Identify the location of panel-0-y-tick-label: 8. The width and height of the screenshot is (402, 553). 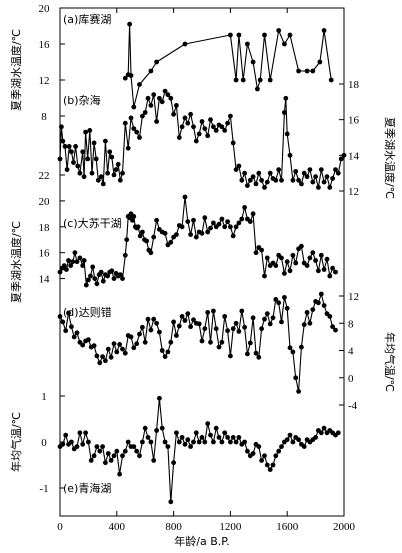
(44, 117).